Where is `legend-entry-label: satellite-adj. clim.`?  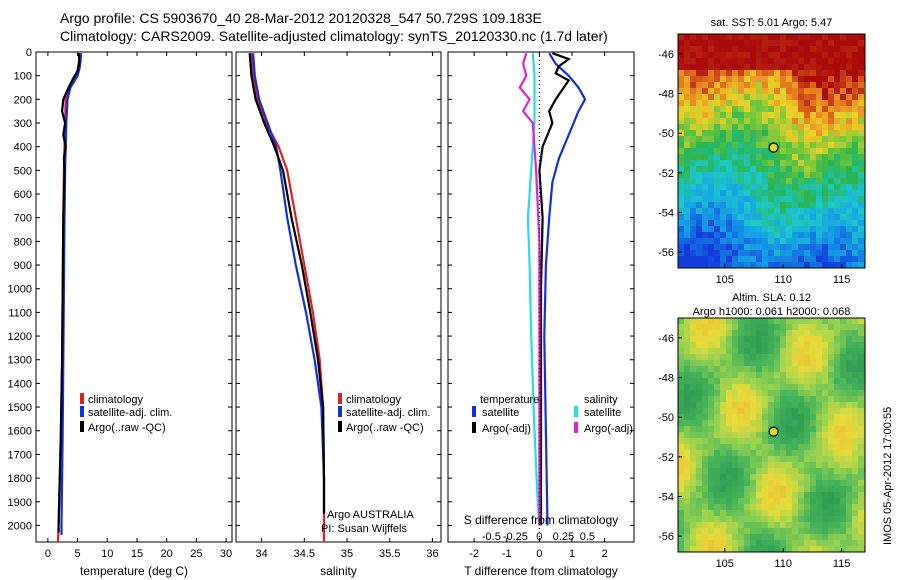
legend-entry-label: satellite-adj. clim. is located at coordinates (130, 413).